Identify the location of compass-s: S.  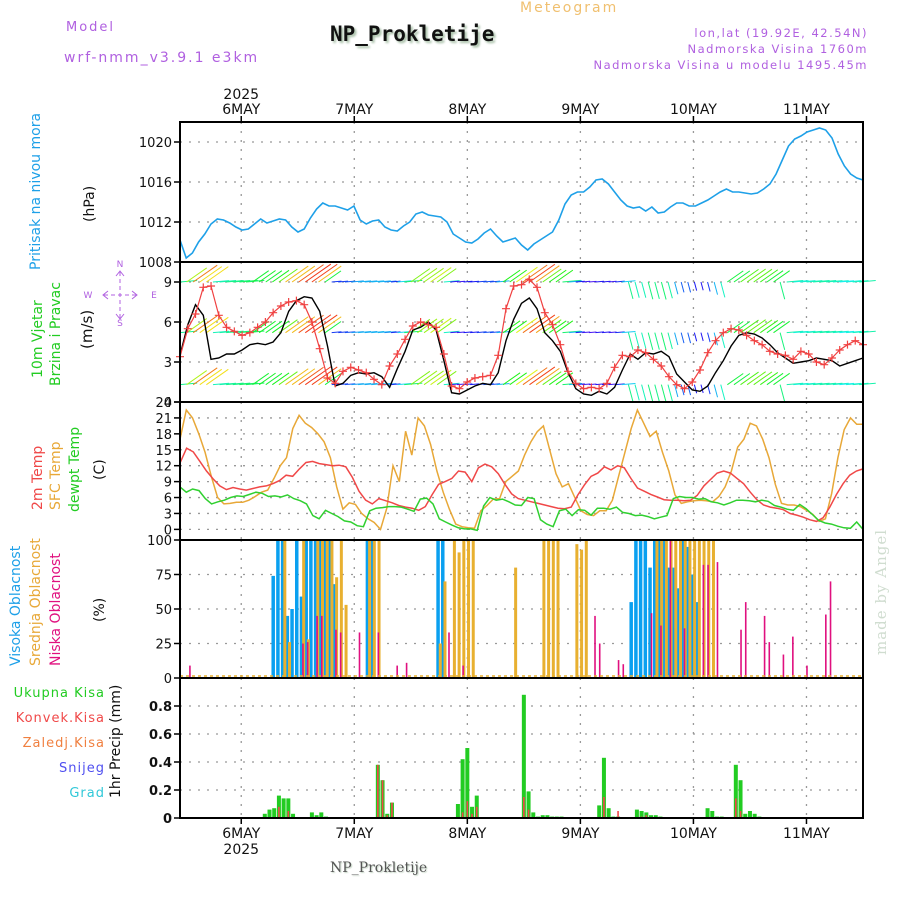
(120, 323).